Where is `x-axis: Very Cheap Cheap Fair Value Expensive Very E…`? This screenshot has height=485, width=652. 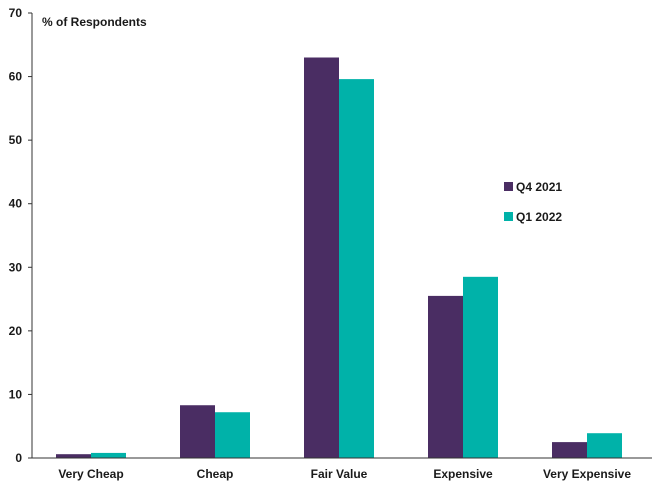 x-axis: Very Cheap Cheap Fair Value Expensive Very E… is located at coordinates (342, 469).